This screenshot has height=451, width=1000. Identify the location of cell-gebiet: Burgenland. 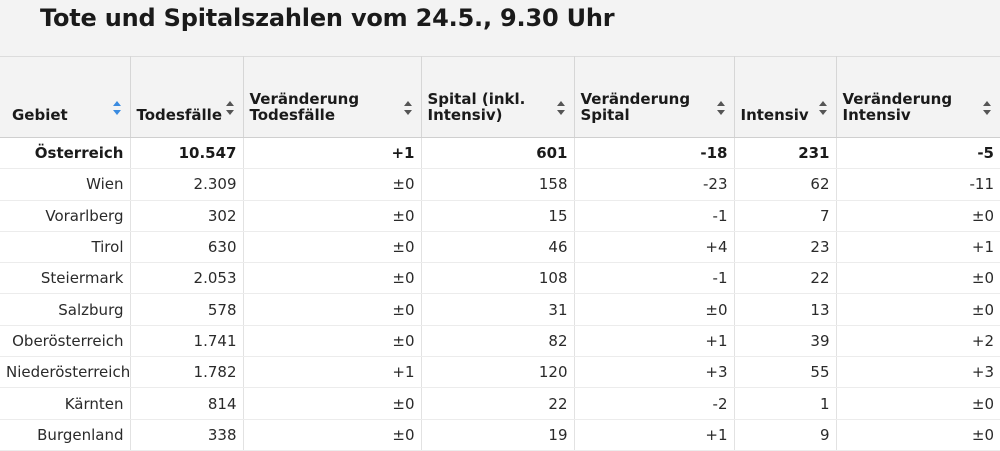
(65, 435).